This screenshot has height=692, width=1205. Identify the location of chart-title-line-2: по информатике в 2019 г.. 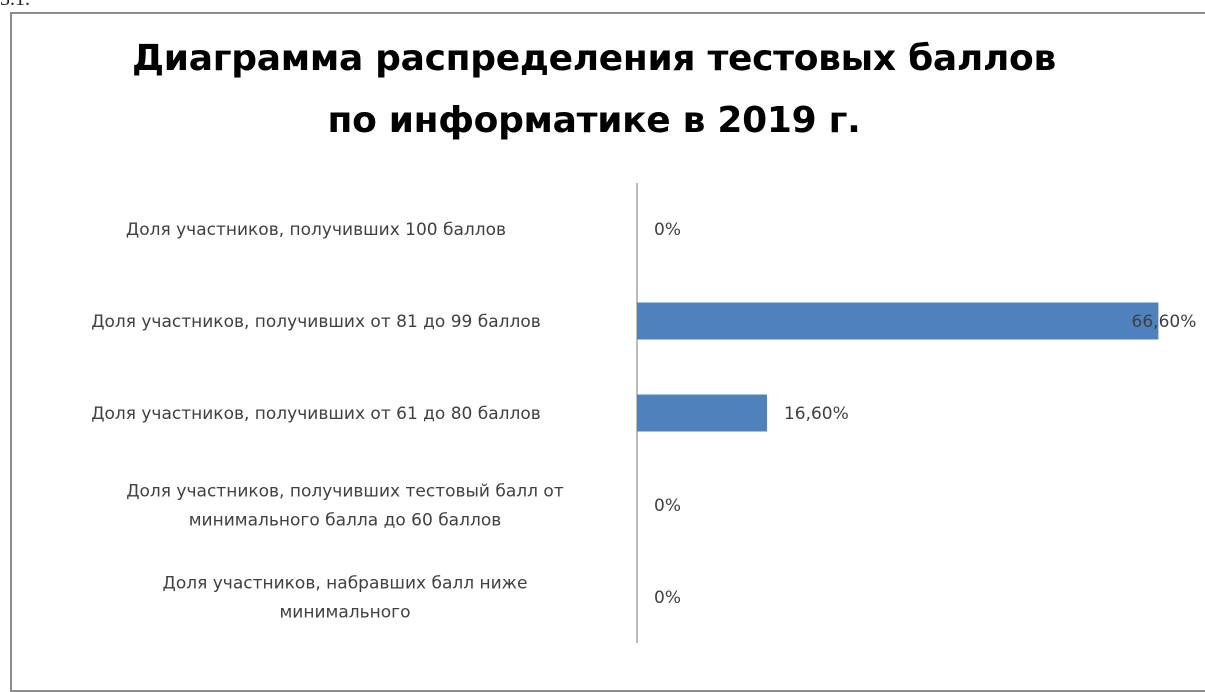
(594, 120).